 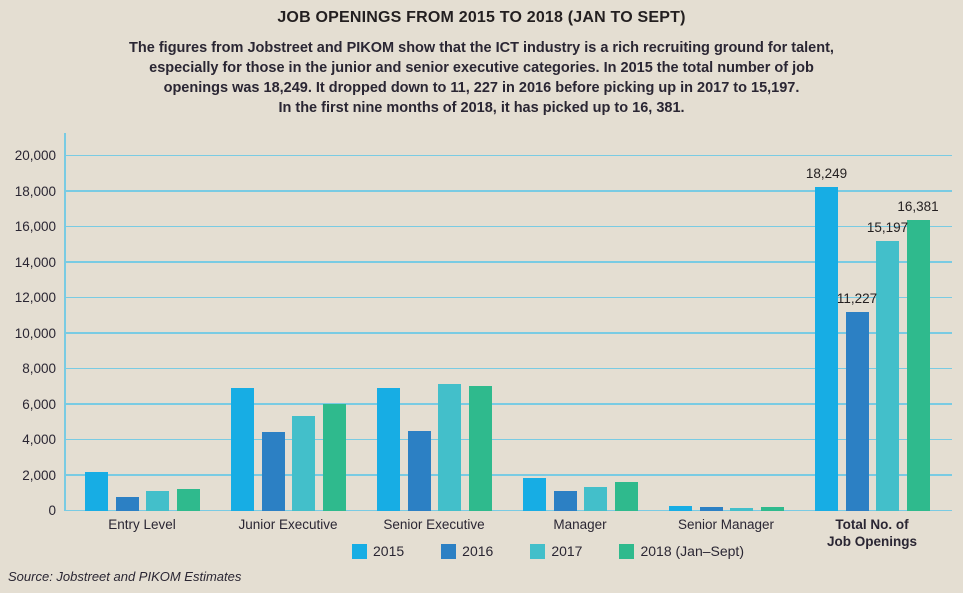 I want to click on x-category-label-line: Job Openings, so click(x=871, y=541).